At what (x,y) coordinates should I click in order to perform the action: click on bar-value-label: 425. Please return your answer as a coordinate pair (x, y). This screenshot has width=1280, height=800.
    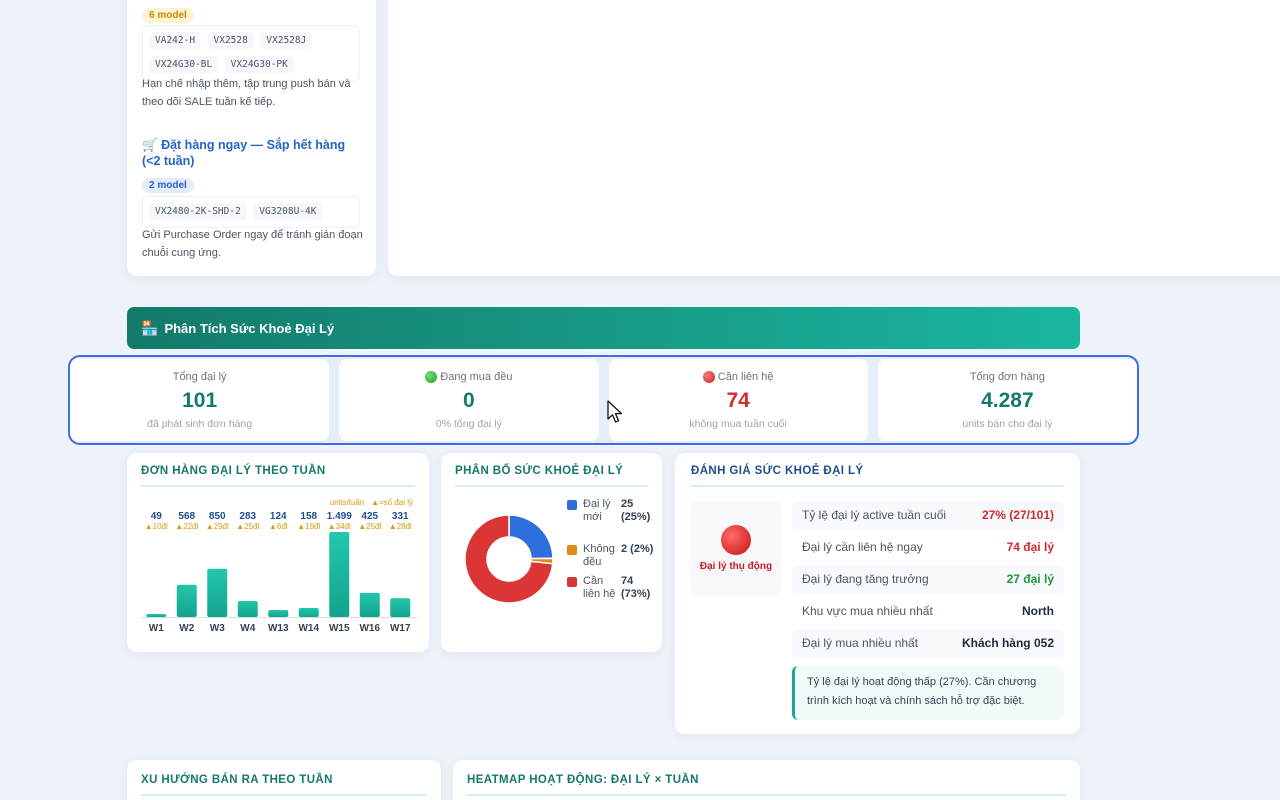
    Looking at the image, I should click on (369, 516).